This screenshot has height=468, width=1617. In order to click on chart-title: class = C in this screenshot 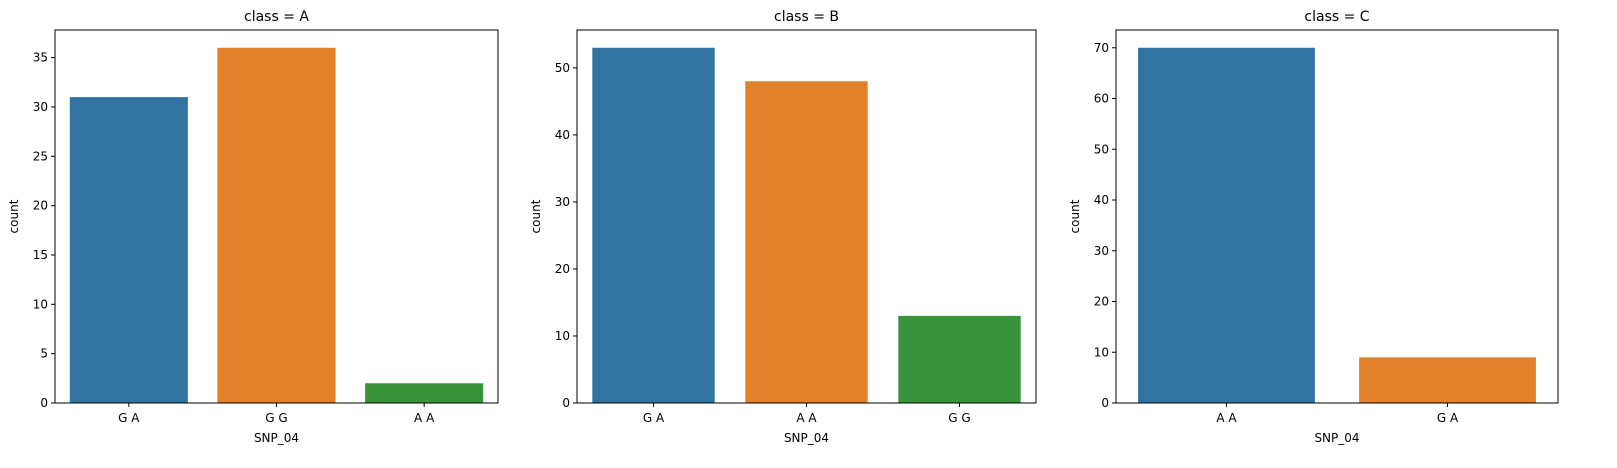, I will do `click(1336, 17)`.